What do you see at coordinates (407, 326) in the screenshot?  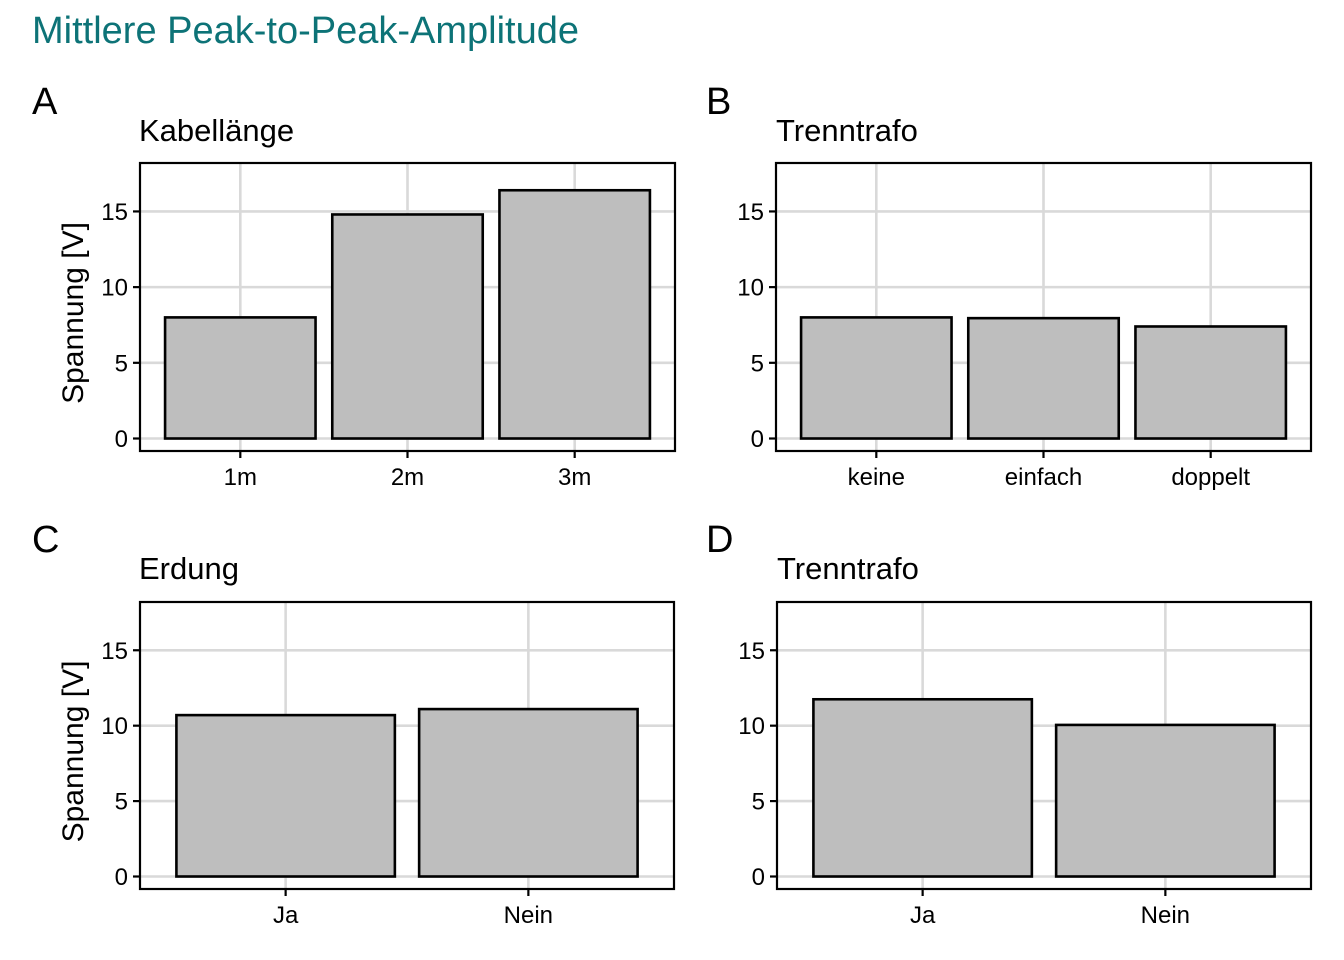 I see `bar-2m` at bounding box center [407, 326].